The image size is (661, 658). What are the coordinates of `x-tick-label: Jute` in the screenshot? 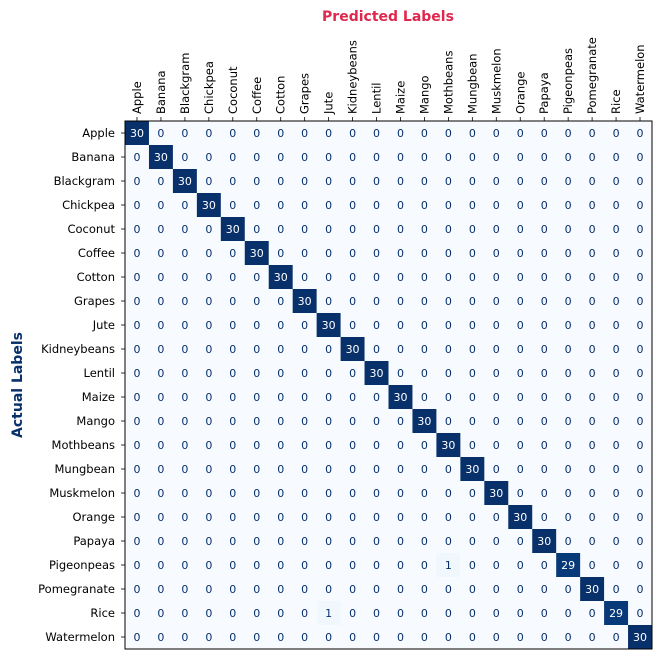 It's located at (329, 103).